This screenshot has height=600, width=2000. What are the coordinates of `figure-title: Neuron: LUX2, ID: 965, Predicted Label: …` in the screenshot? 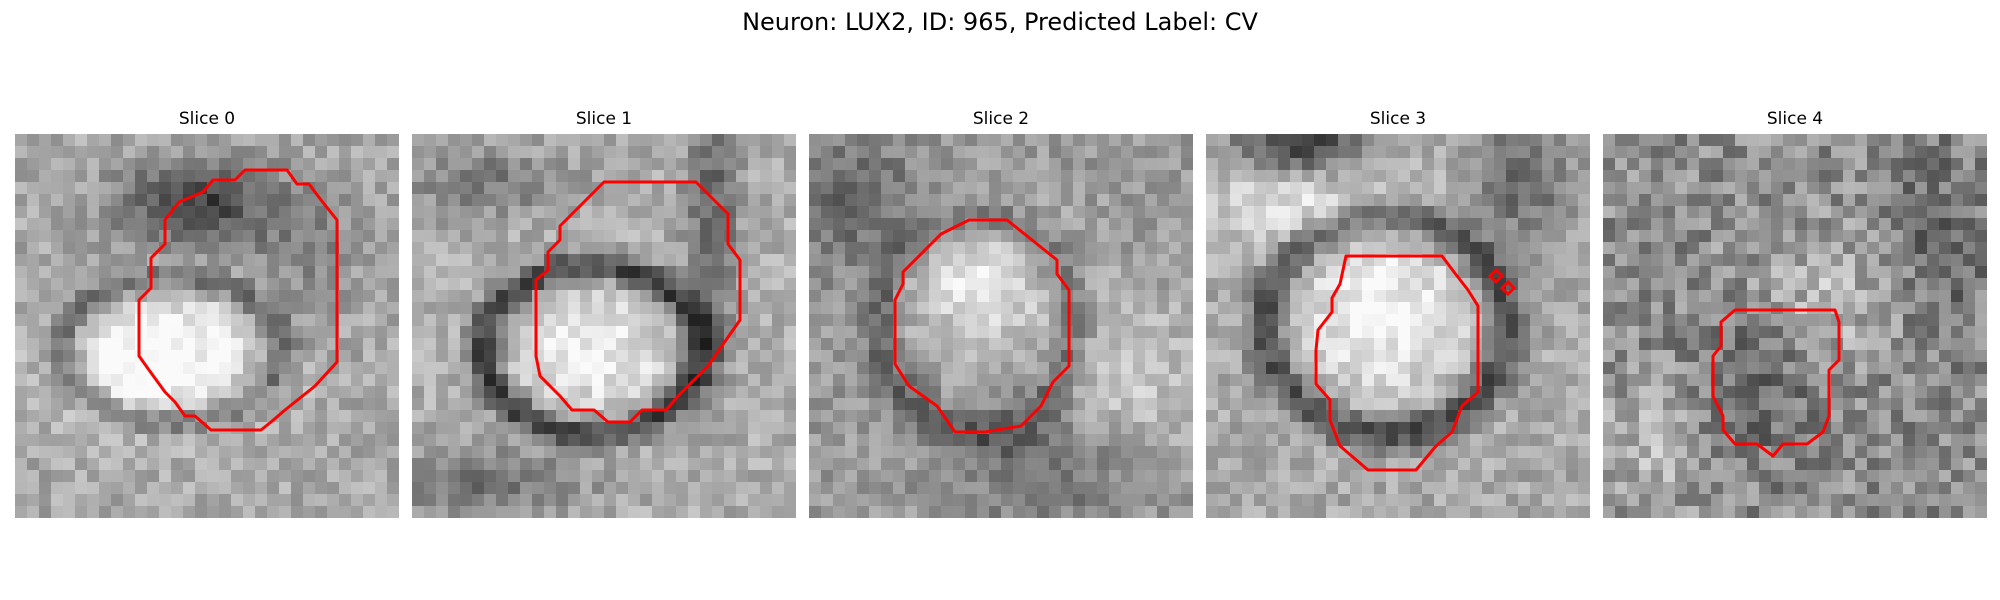 It's located at (1000, 22).